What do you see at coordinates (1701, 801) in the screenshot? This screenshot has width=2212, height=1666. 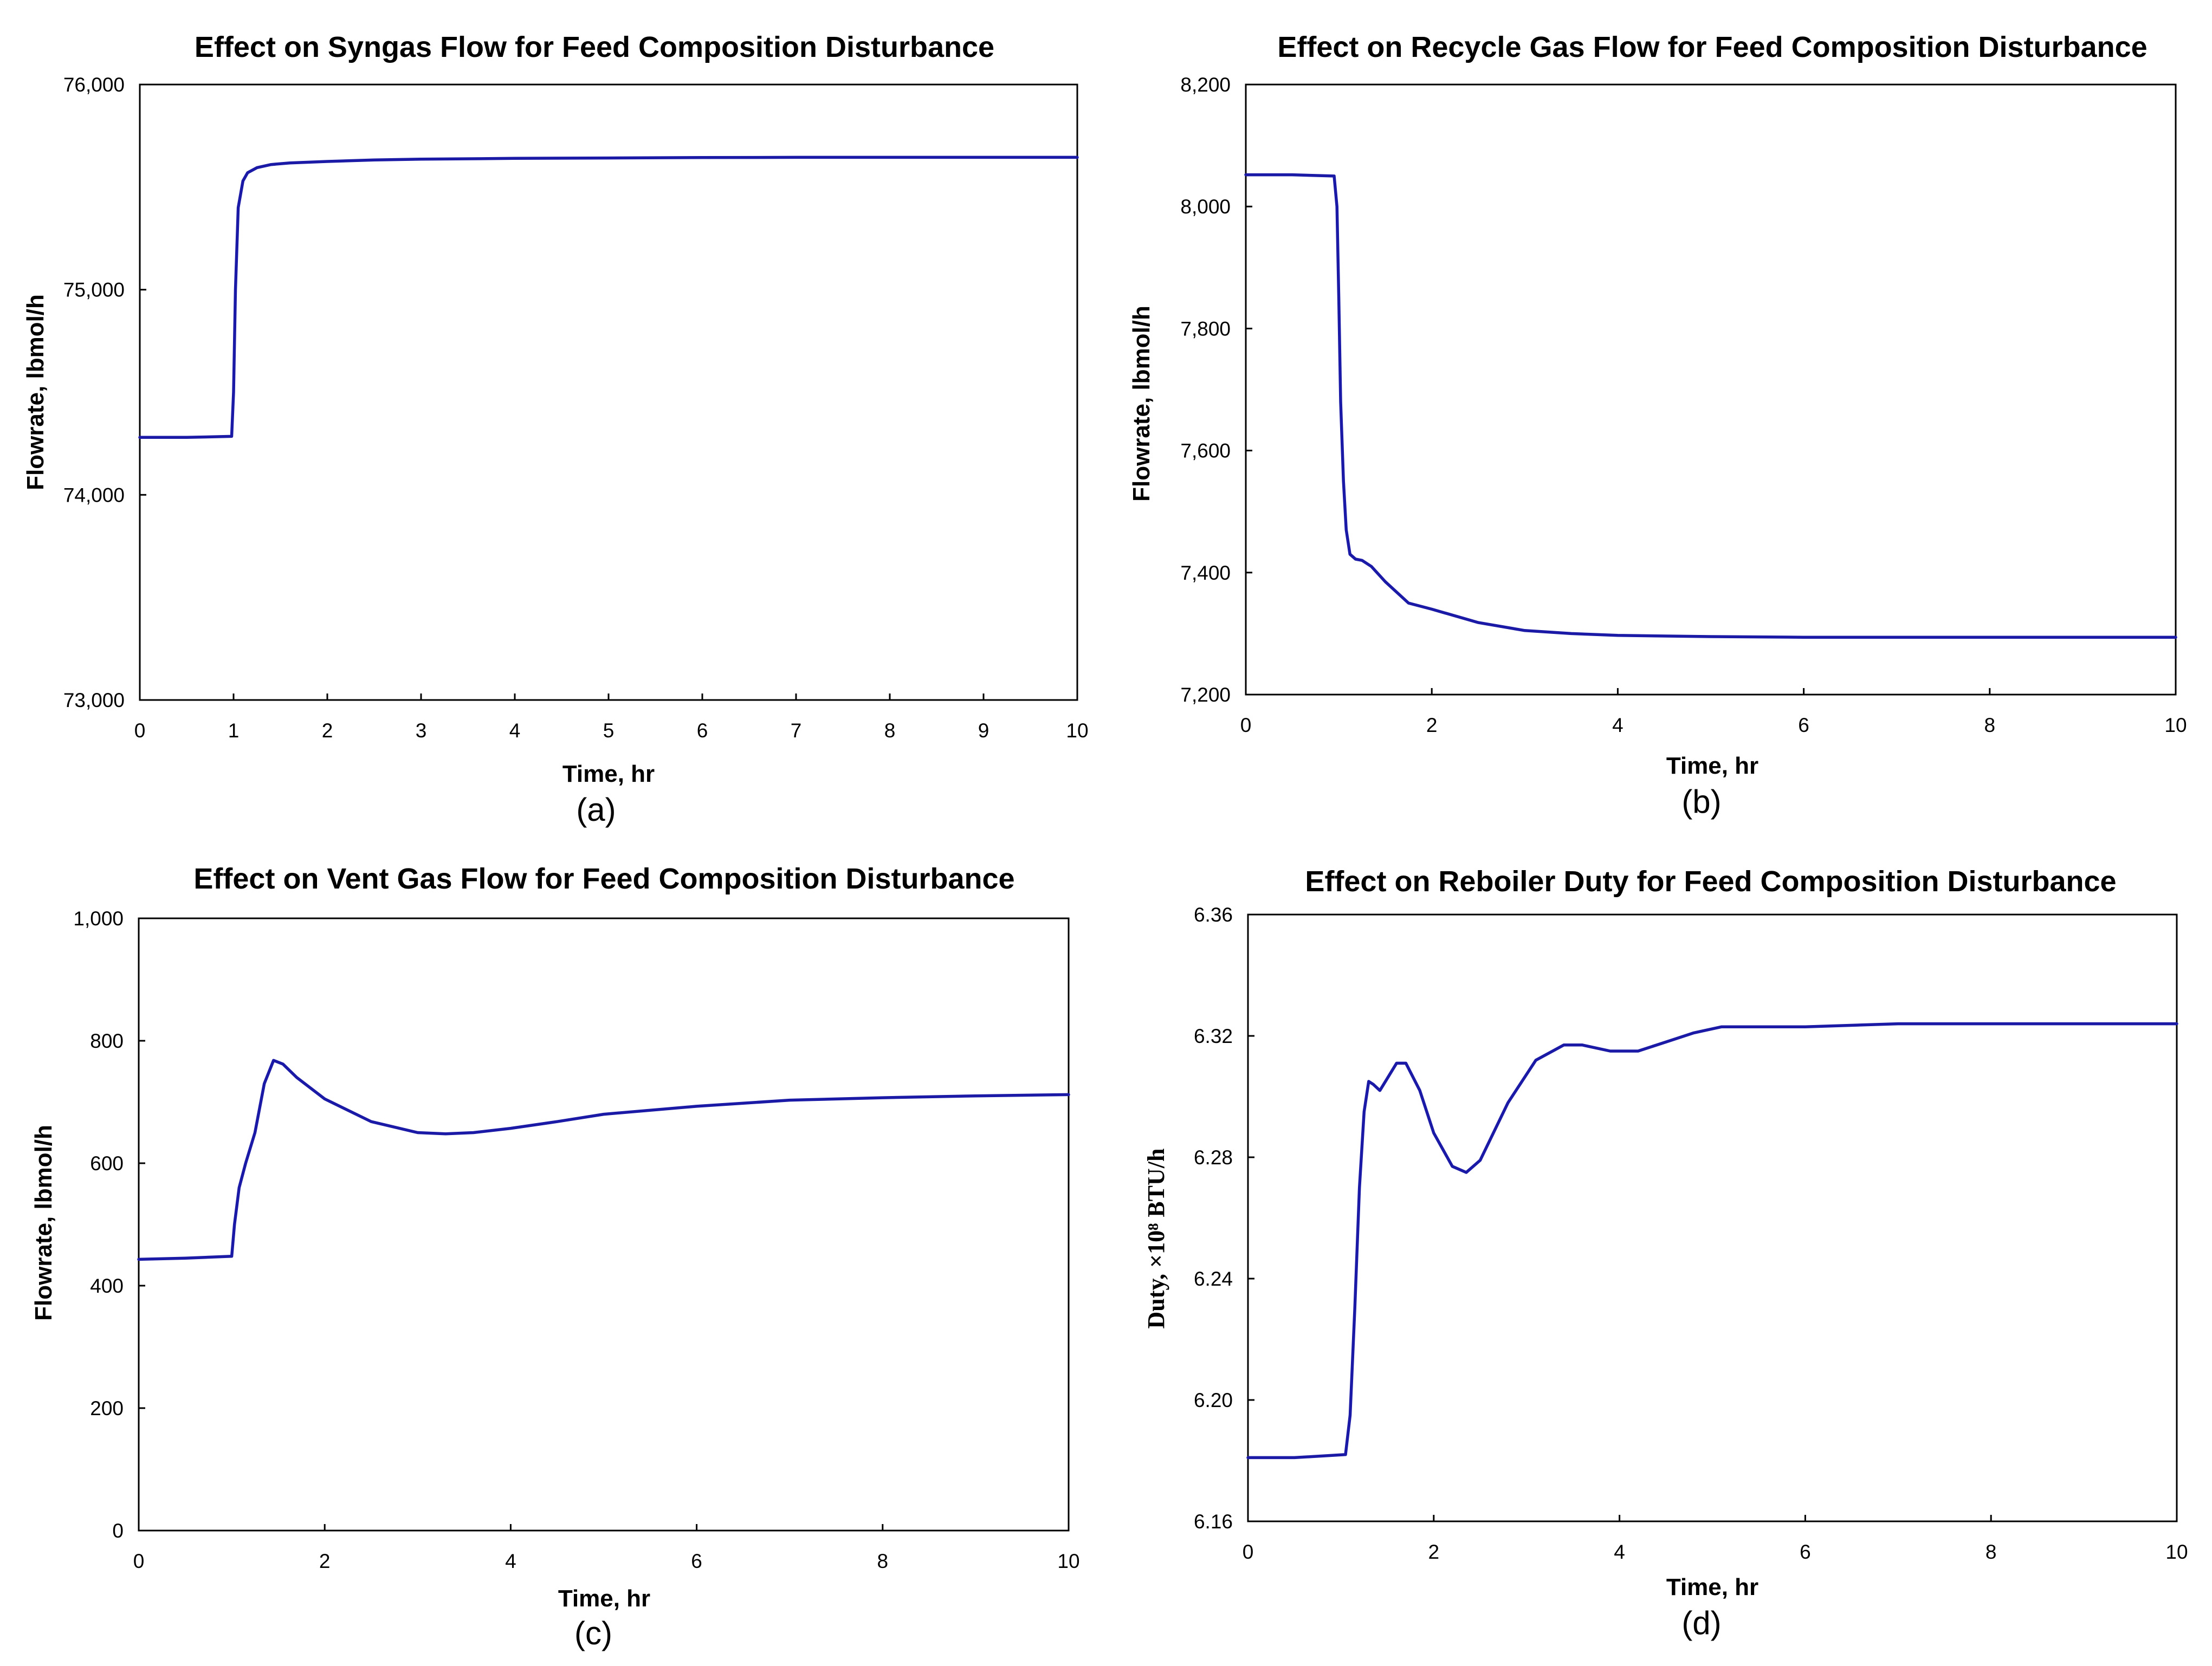 I see `panel-label: (b)` at bounding box center [1701, 801].